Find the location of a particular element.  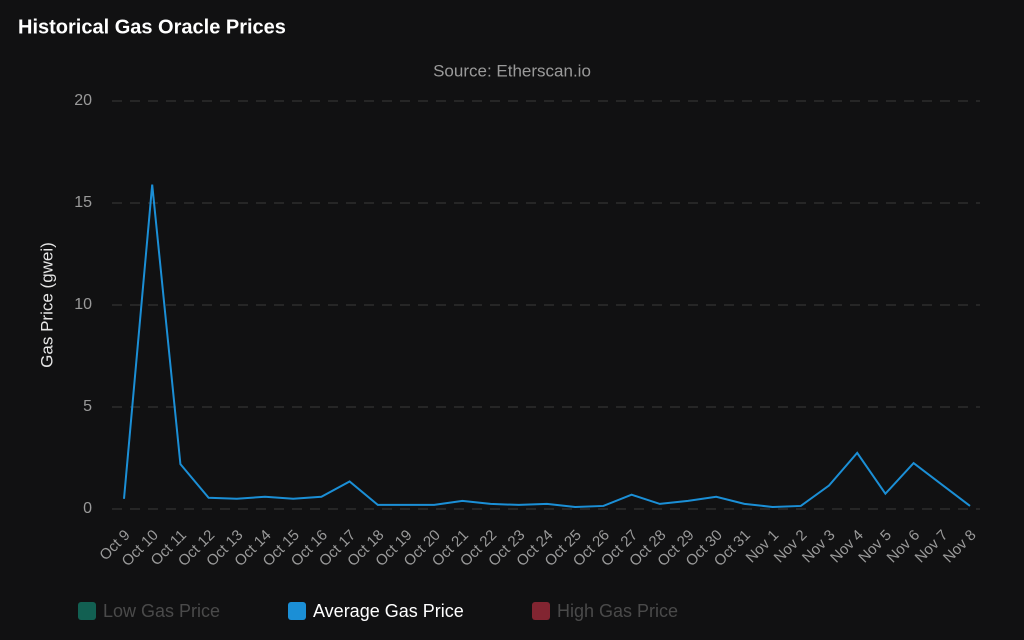

legend-item: Average Gas Price is located at coordinates (376, 611).